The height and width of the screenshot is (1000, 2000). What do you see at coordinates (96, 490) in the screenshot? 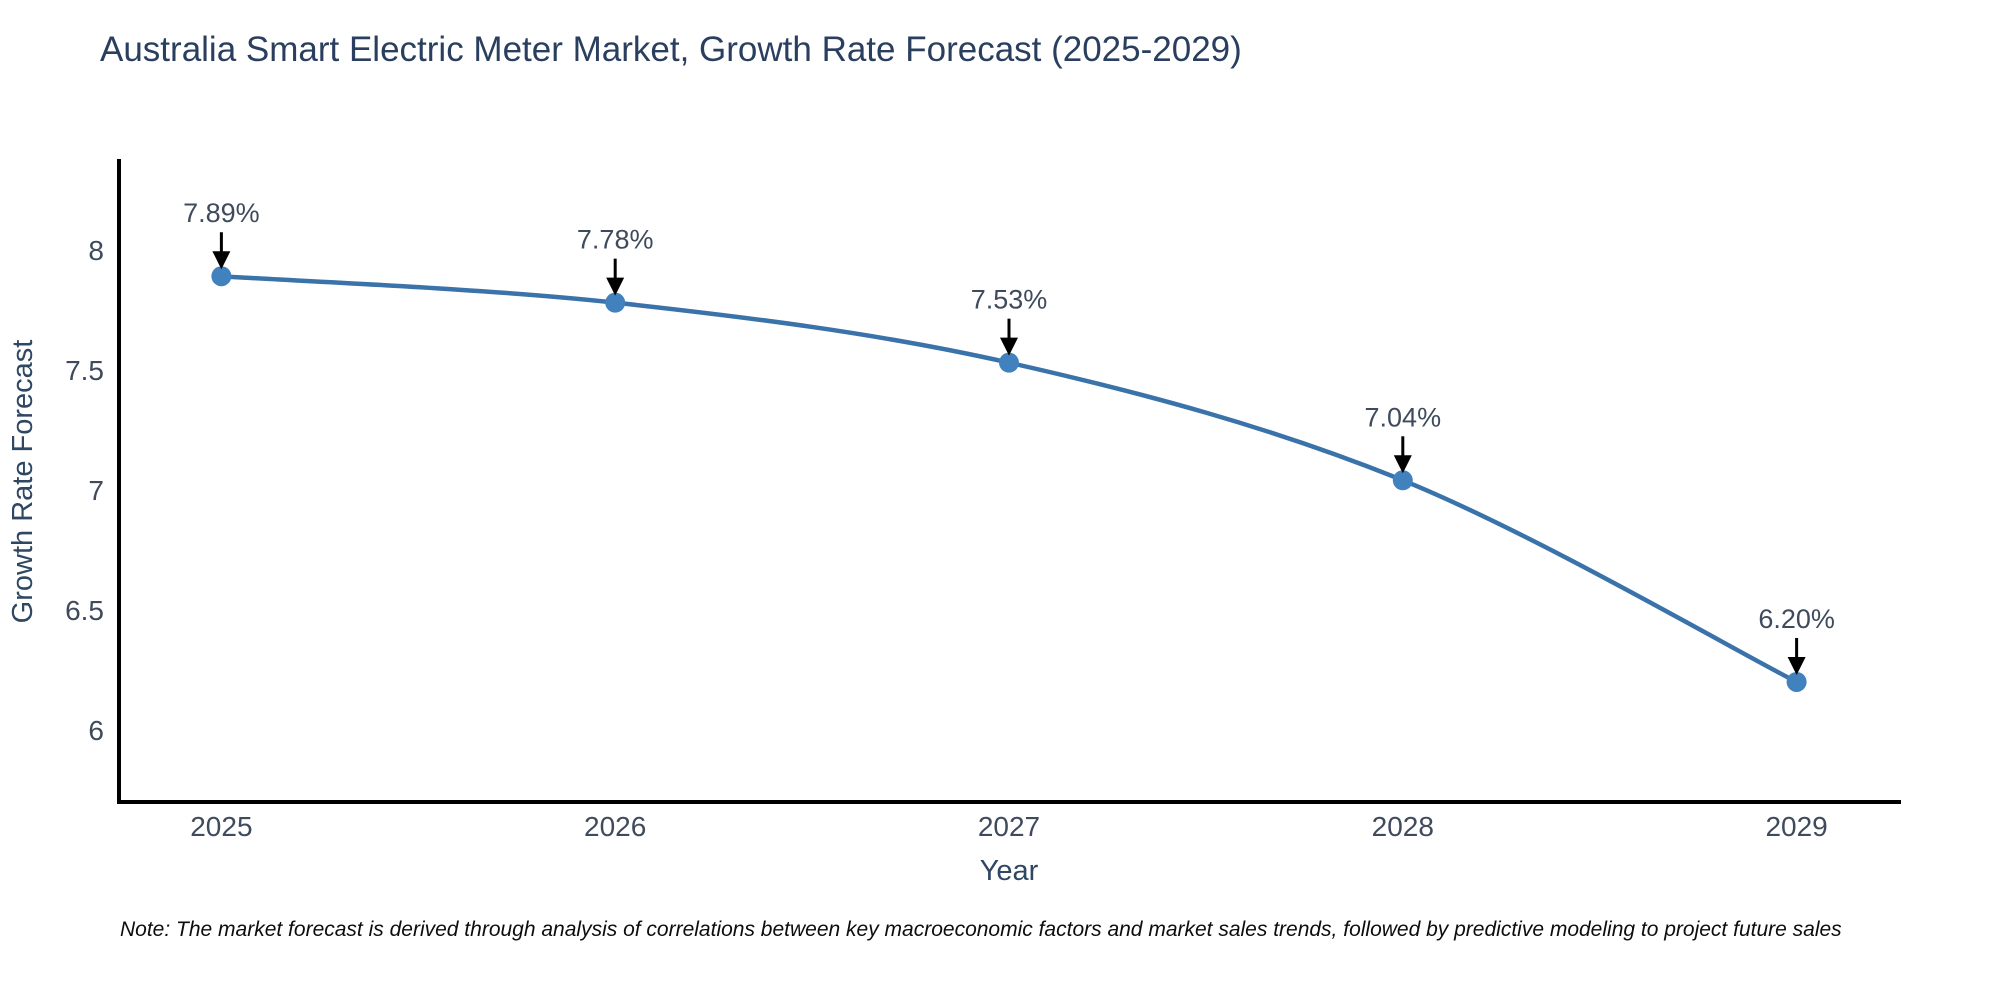
I see `y-tick-label: 7` at bounding box center [96, 490].